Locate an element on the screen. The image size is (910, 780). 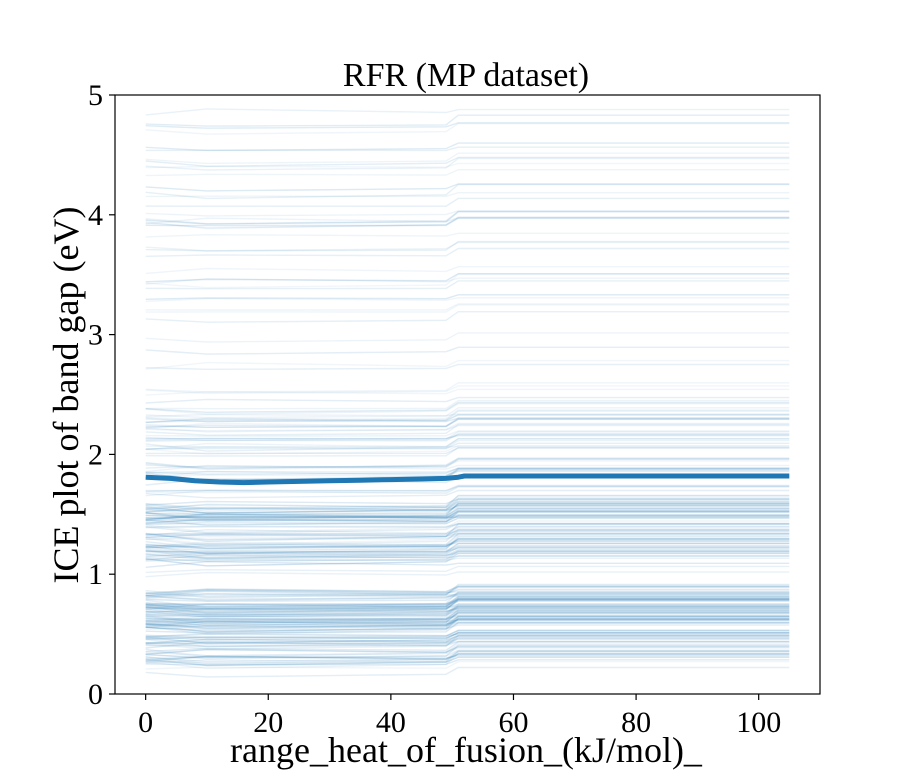
y-tick-label: 5 is located at coordinates (95, 95).